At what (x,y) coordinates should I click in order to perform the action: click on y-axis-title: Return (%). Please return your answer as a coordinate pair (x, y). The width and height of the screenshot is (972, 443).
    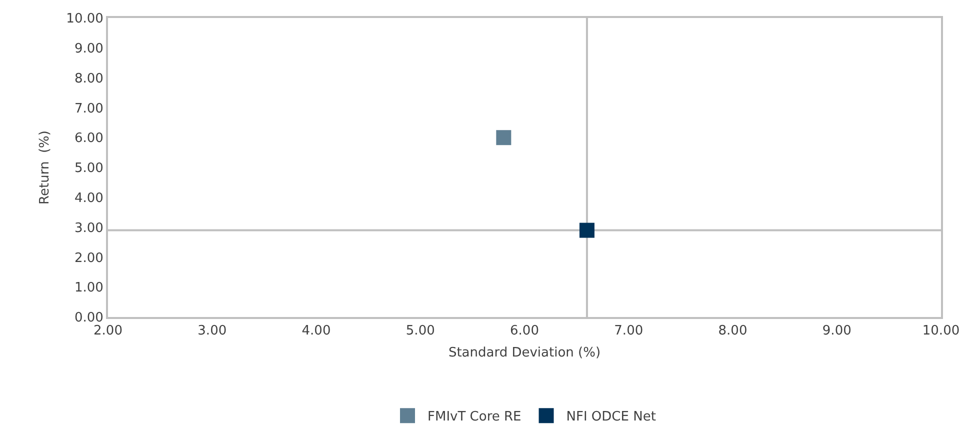
    Looking at the image, I should click on (45, 167).